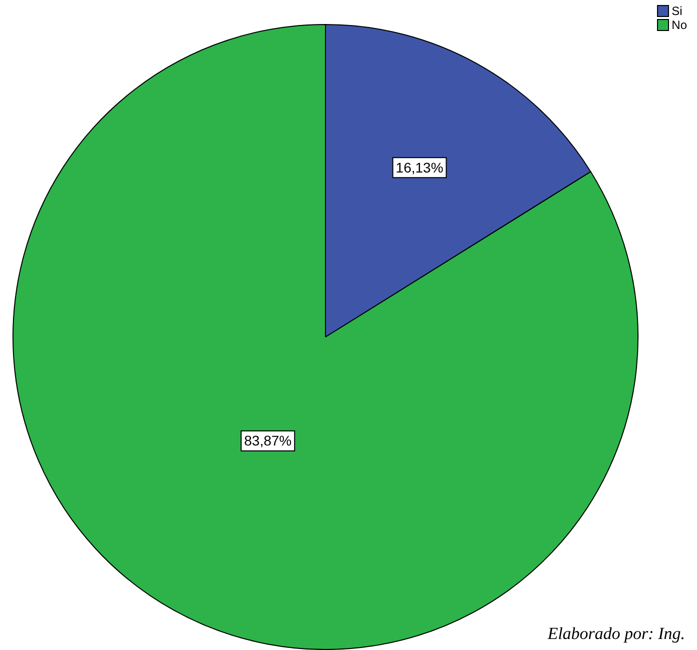  I want to click on data-label: 16,13%, so click(420, 167).